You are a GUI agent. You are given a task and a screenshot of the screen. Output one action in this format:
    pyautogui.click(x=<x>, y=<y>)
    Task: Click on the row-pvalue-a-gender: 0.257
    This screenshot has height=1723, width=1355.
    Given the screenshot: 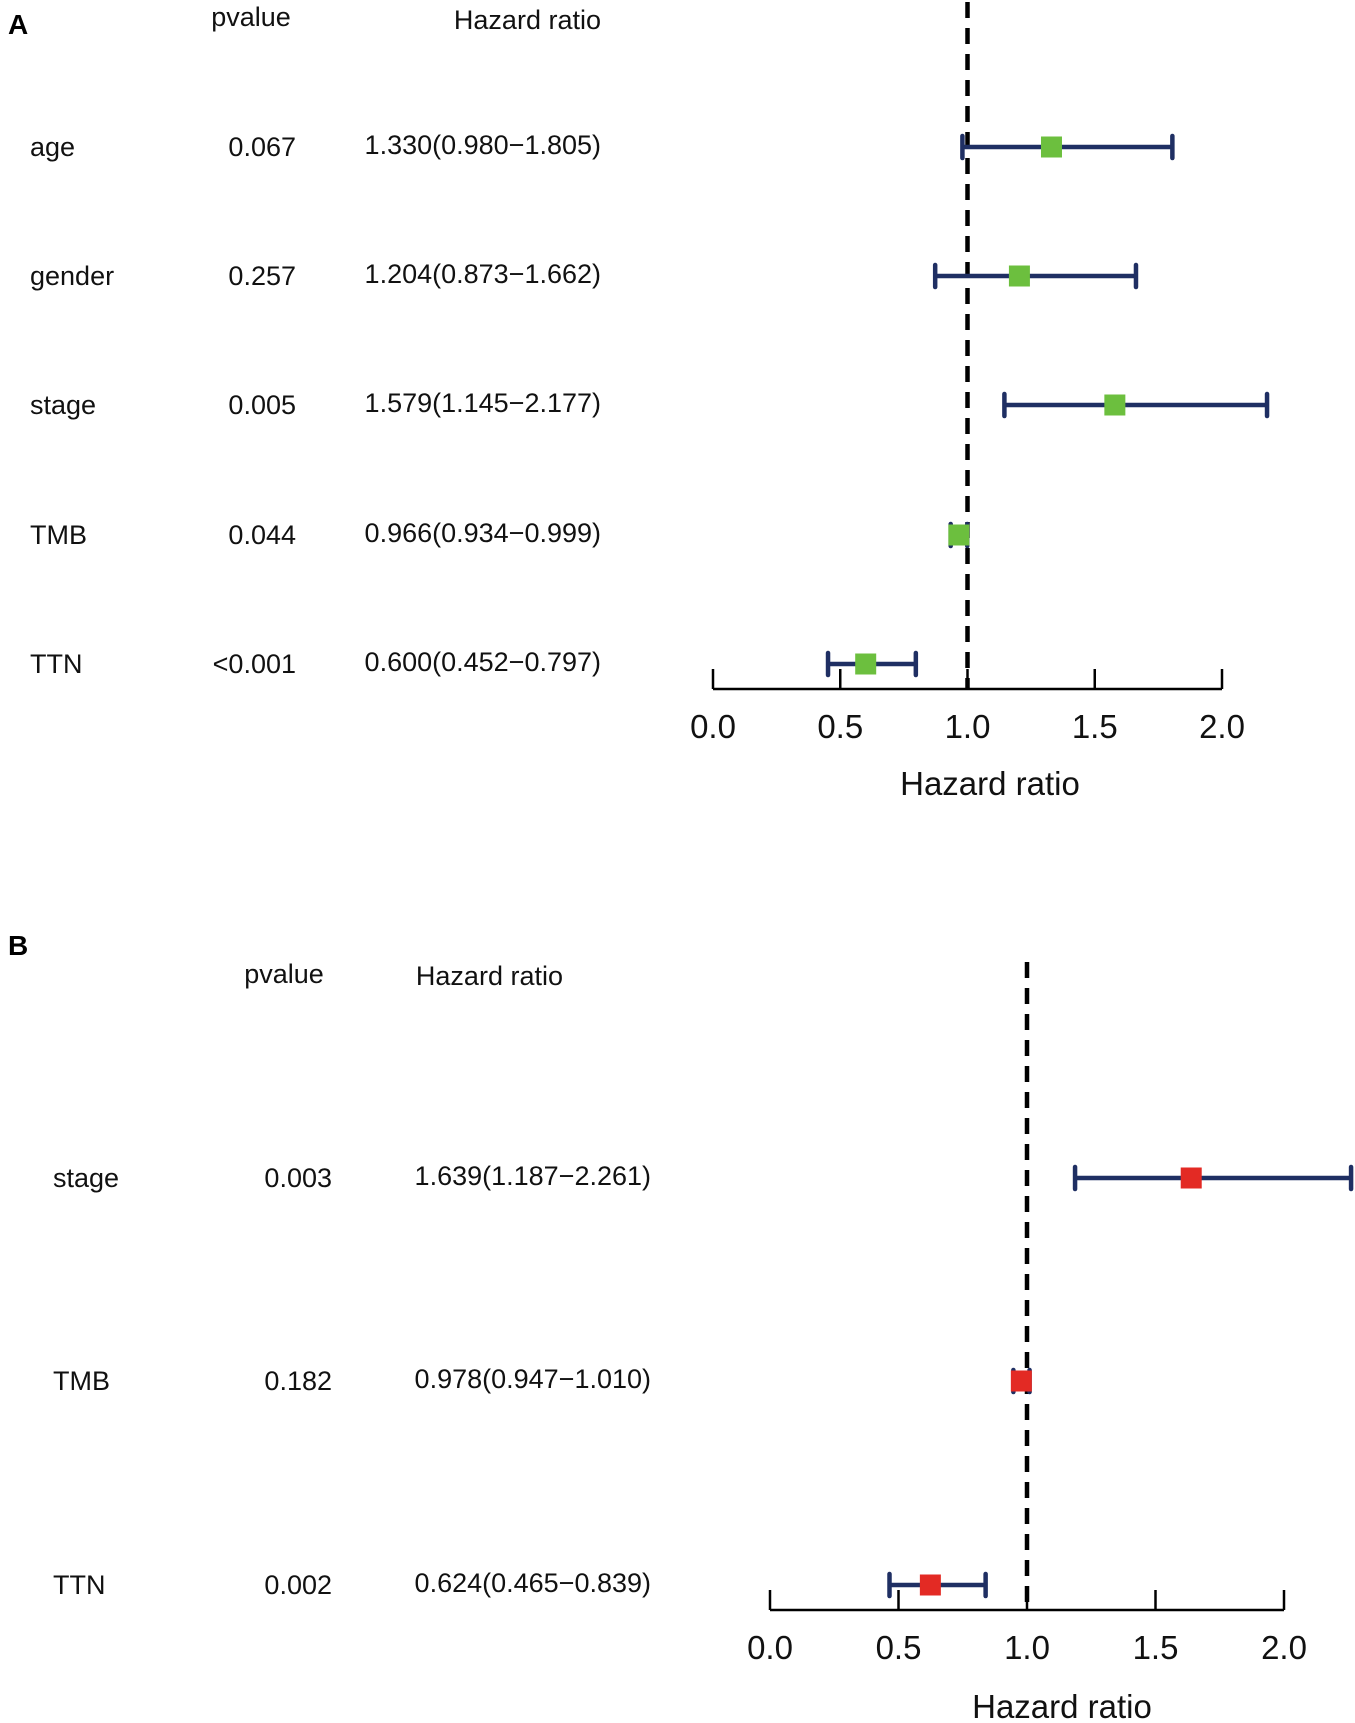 What is the action you would take?
    pyautogui.click(x=262, y=276)
    